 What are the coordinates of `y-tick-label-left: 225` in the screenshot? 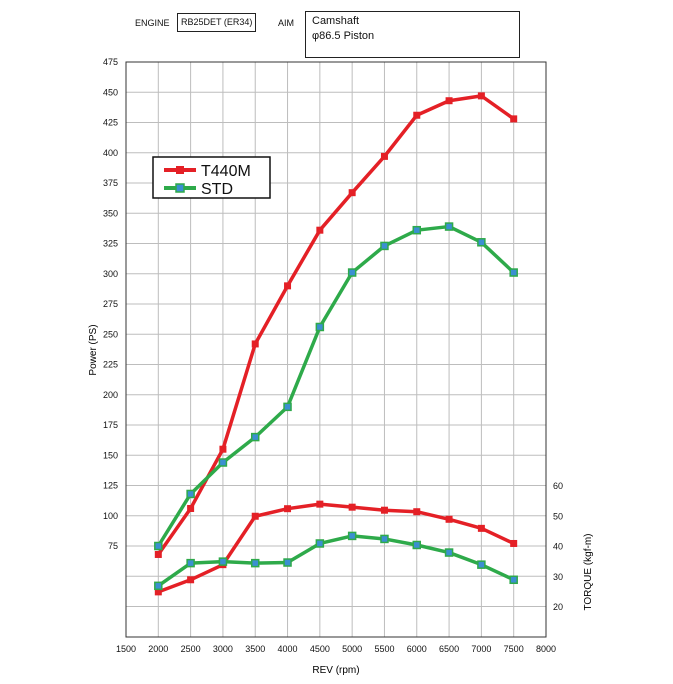 It's located at (110, 365).